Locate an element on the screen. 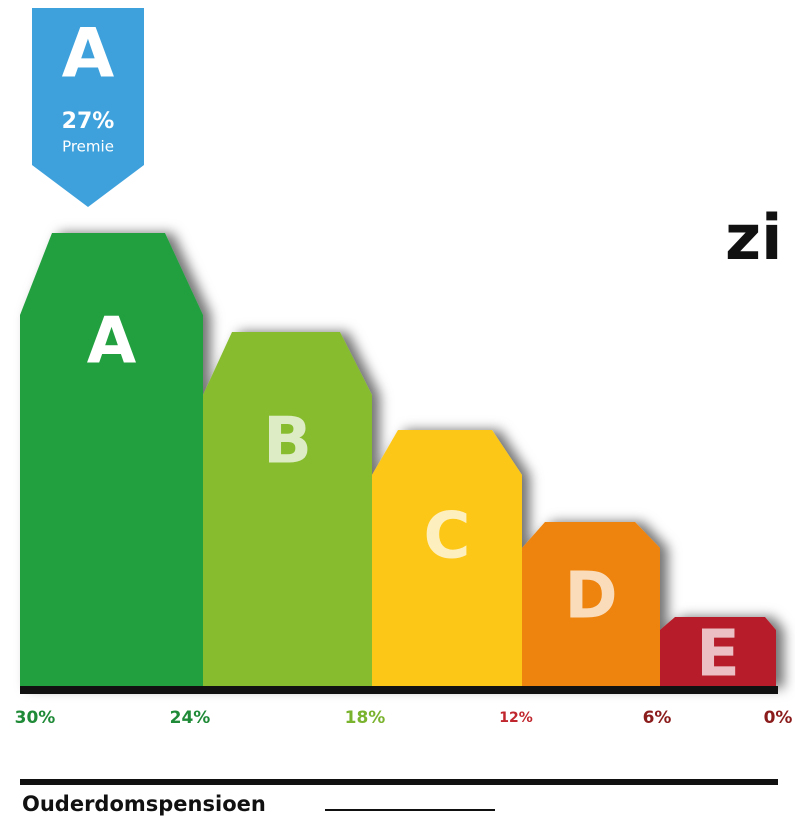 This screenshot has height=818, width=795. badge-label: Premie is located at coordinates (88, 147).